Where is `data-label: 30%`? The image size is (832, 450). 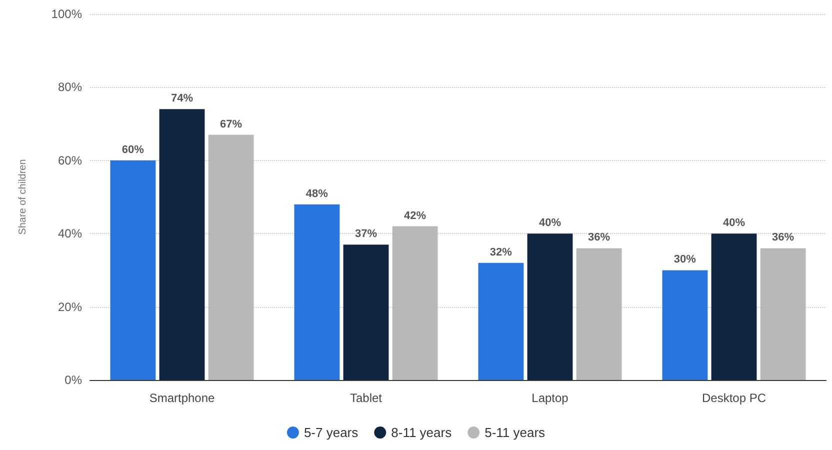
data-label: 30% is located at coordinates (685, 260).